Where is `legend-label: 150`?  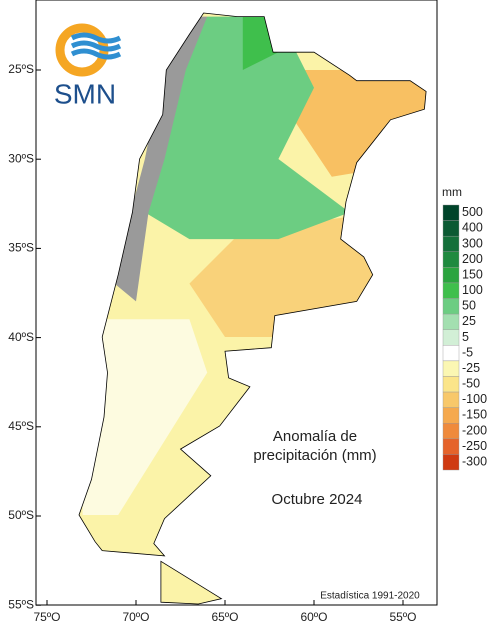
legend-label: 150 is located at coordinates (472, 274).